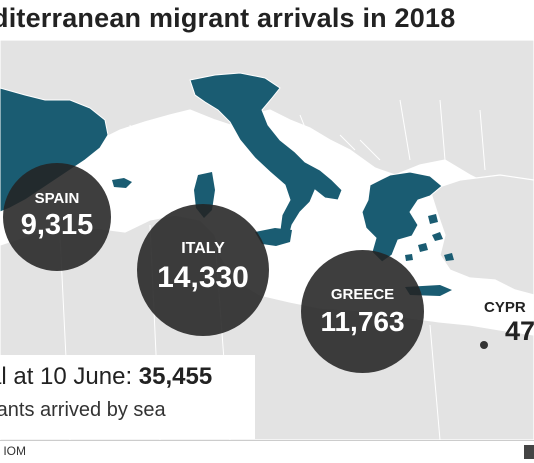  What do you see at coordinates (57, 198) in the screenshot?
I see `spain-label: SPAIN` at bounding box center [57, 198].